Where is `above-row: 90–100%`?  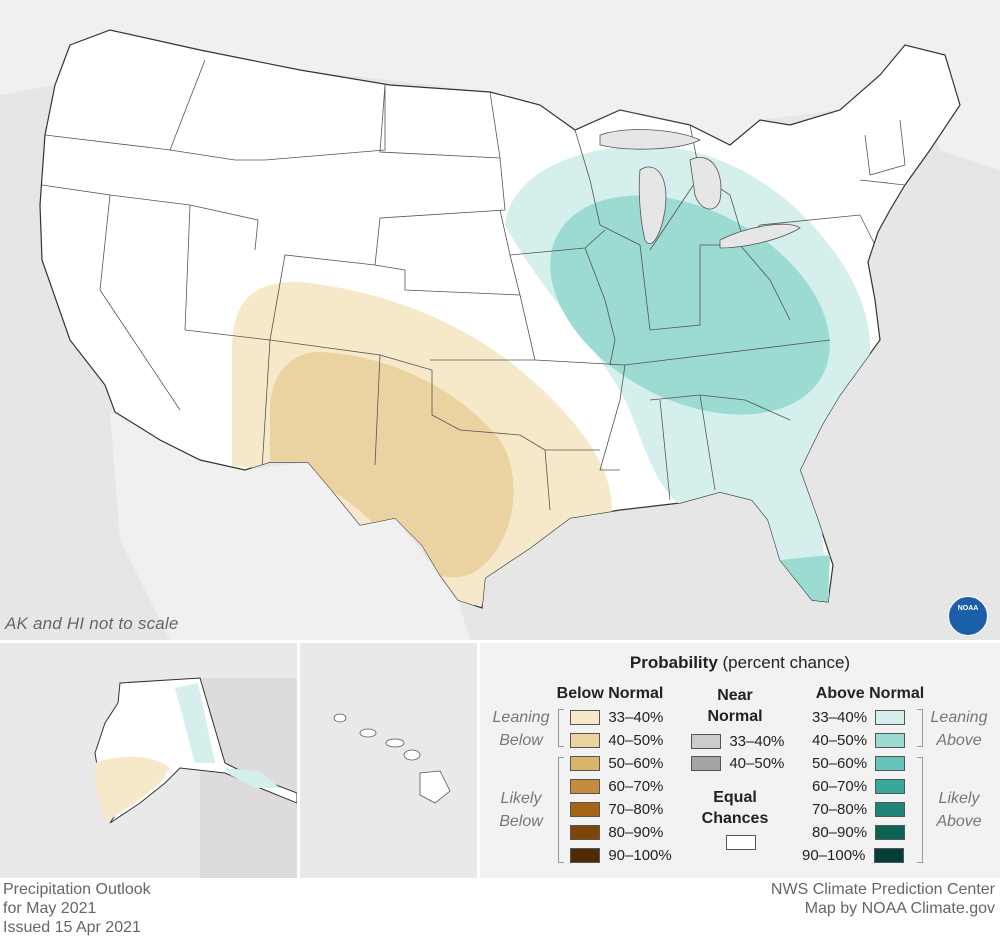 above-row: 90–100% is located at coordinates (853, 855).